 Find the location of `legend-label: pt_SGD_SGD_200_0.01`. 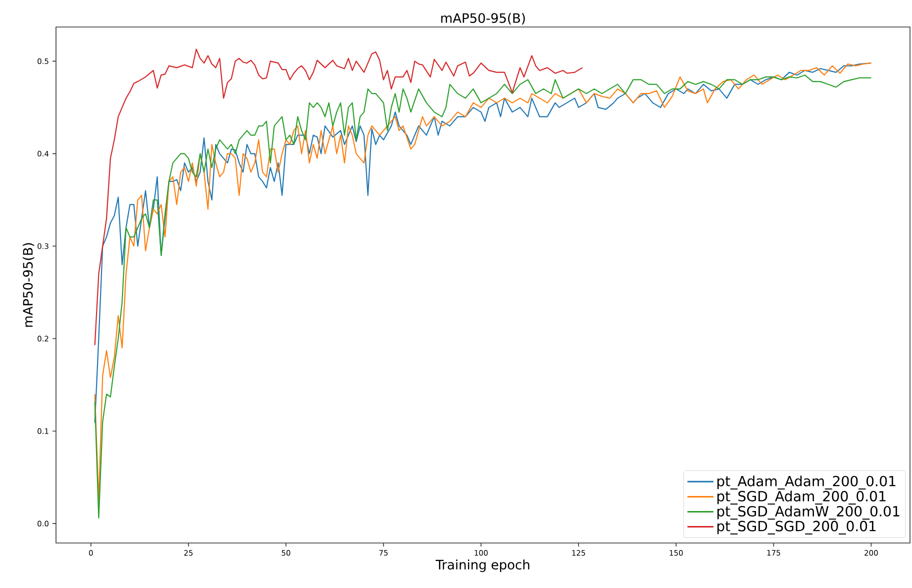

legend-label: pt_SGD_SGD_200_0.01 is located at coordinates (796, 527).